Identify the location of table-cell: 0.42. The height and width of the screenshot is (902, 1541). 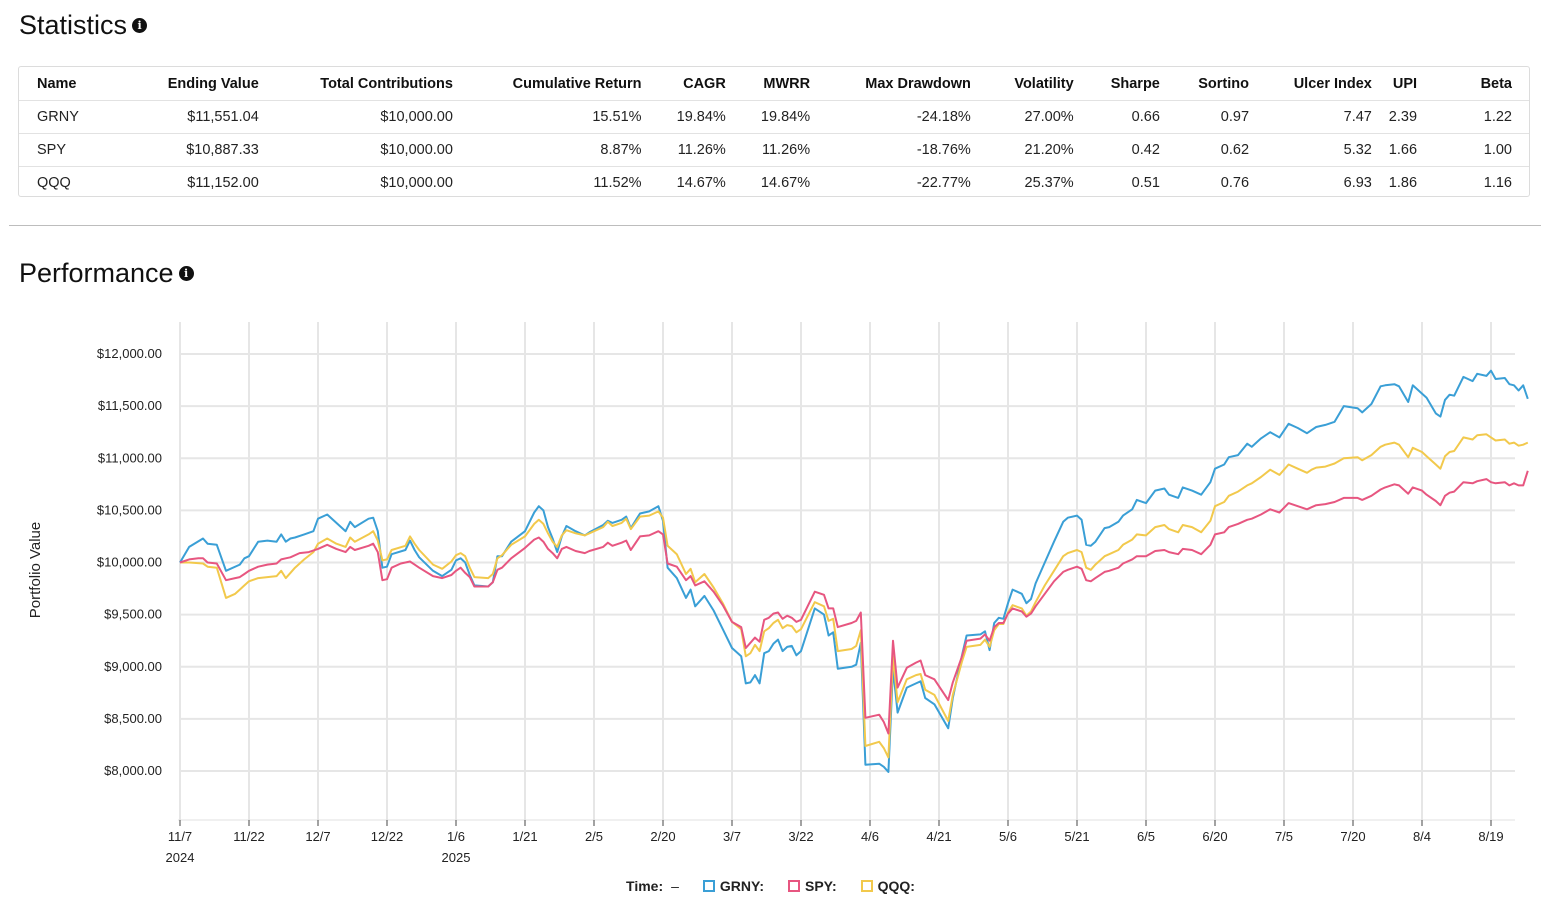
(1116, 150).